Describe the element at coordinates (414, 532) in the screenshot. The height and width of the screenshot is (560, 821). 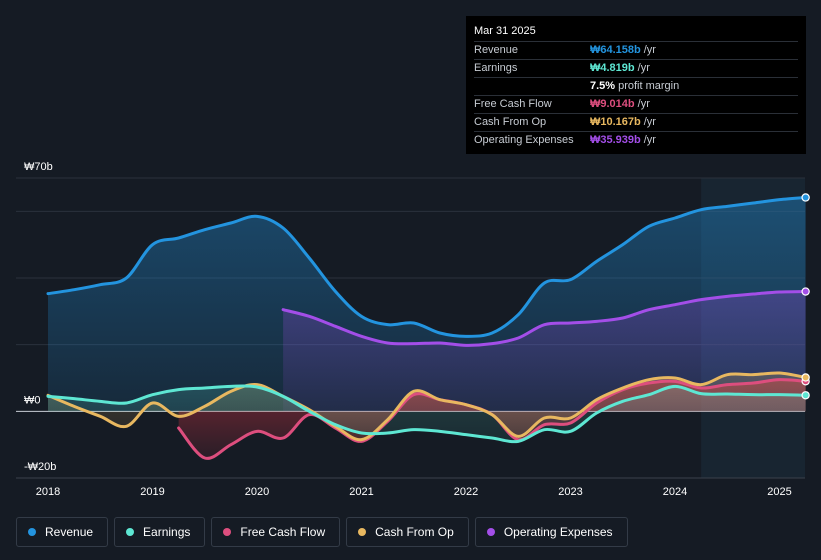
I see `legend-label: Cash From Op` at that location.